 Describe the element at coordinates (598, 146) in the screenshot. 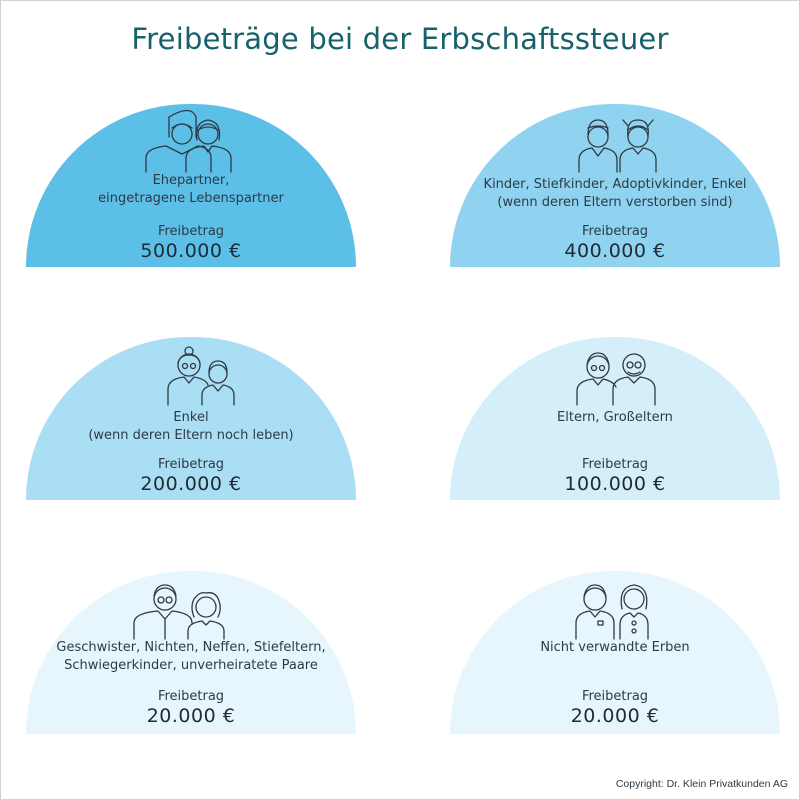

I see `boy-icon` at that location.